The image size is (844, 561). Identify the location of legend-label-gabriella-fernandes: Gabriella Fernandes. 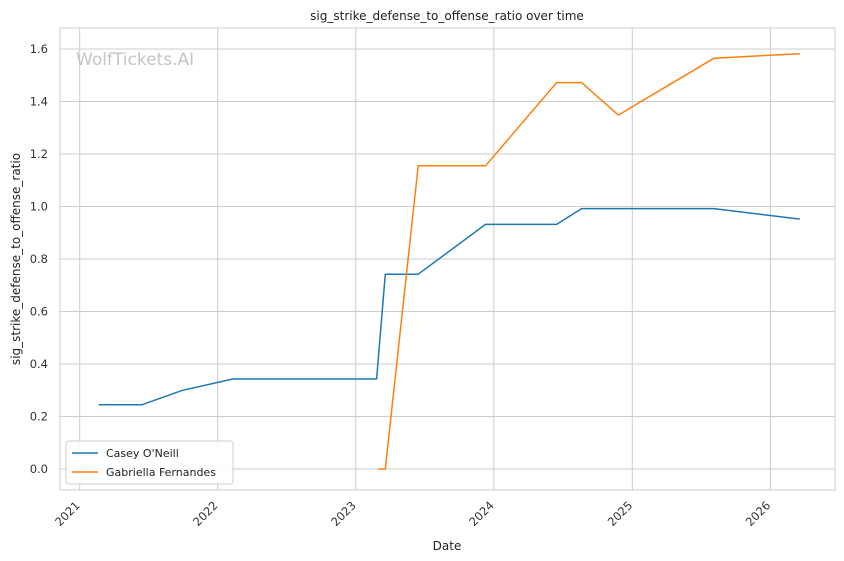
(161, 472).